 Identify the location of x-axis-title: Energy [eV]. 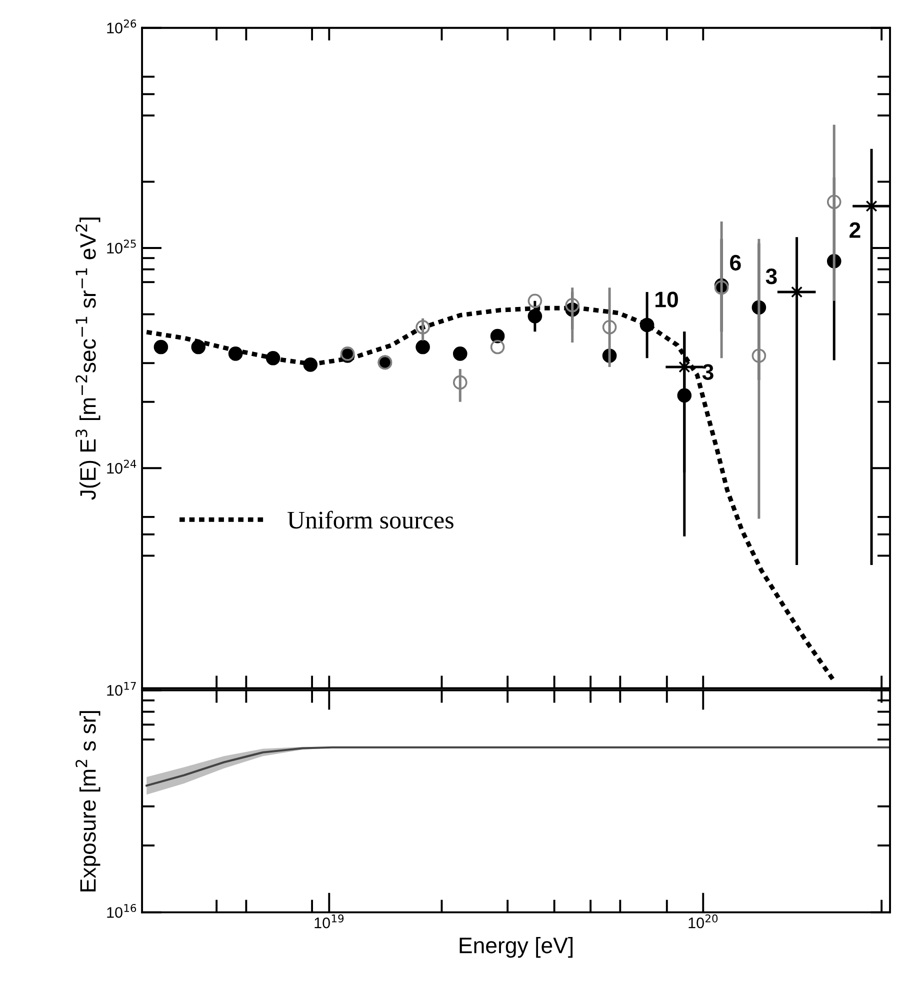
(516, 947).